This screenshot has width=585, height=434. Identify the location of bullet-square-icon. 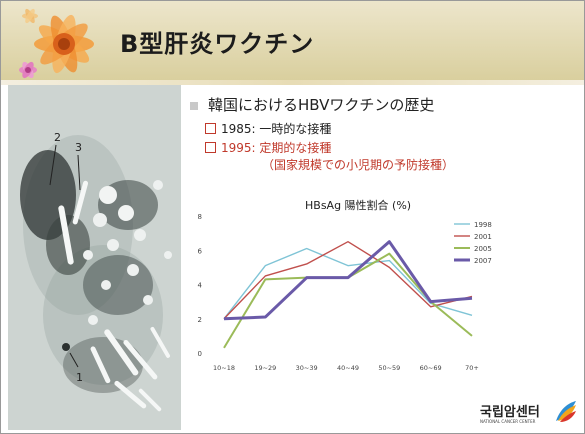
(194, 105).